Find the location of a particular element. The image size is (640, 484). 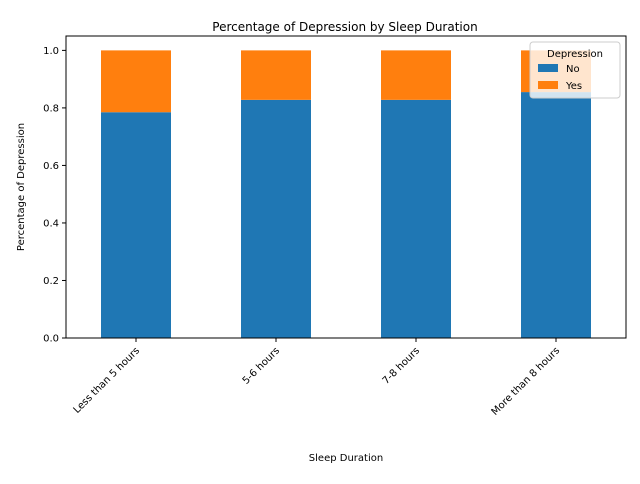

x-axis-label: Sleep Duration is located at coordinates (346, 458).